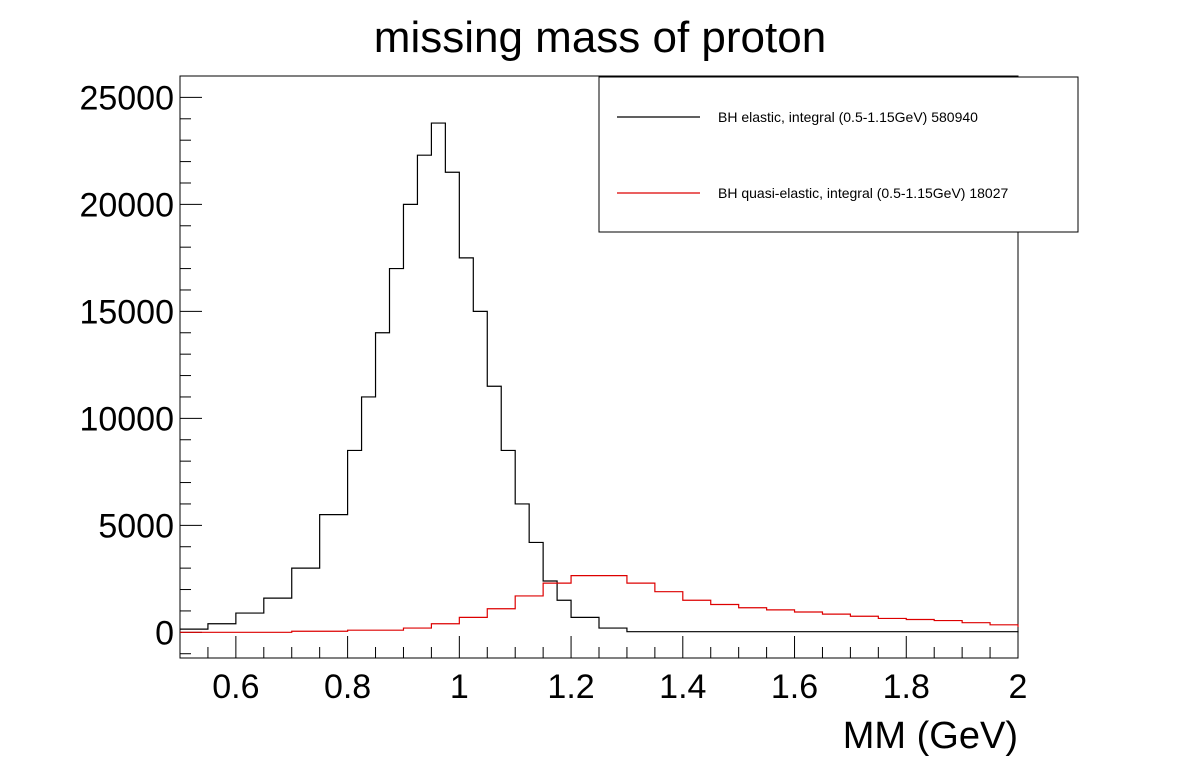 The width and height of the screenshot is (1198, 776). What do you see at coordinates (682, 687) in the screenshot?
I see `x-tick-label: 1.4` at bounding box center [682, 687].